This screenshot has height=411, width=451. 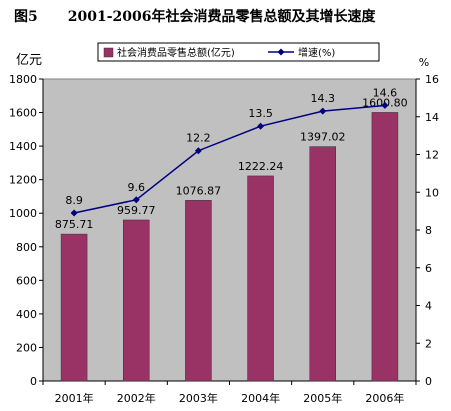 What do you see at coordinates (238, 52) in the screenshot?
I see `legend-box` at bounding box center [238, 52].